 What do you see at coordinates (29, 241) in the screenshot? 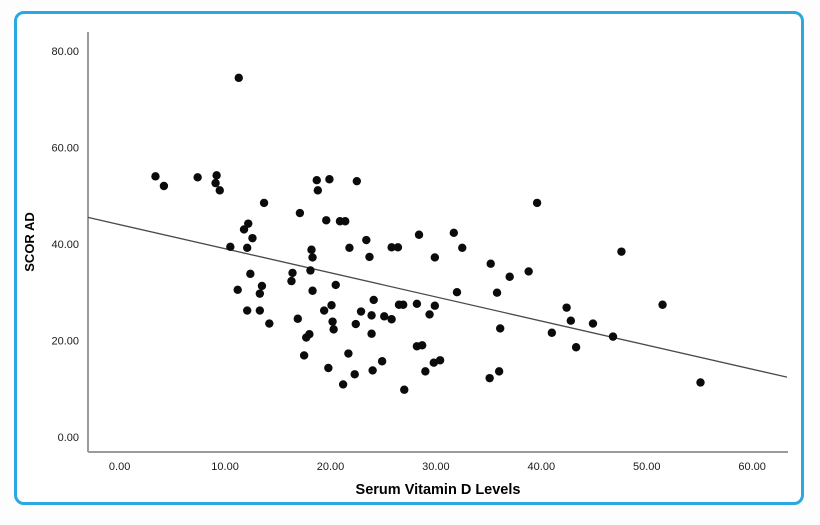
I see `y-axis-title: SCOR AD` at bounding box center [29, 241].